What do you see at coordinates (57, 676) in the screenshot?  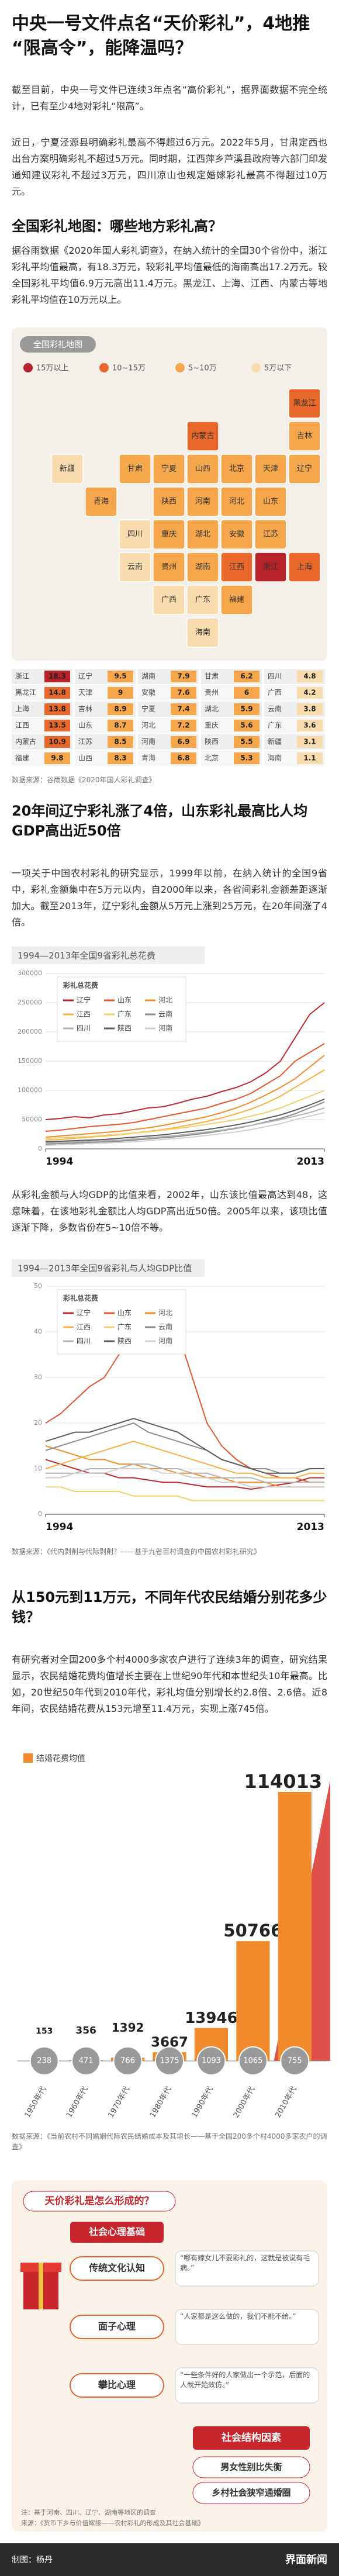 I see `value-label: 18.3` at bounding box center [57, 676].